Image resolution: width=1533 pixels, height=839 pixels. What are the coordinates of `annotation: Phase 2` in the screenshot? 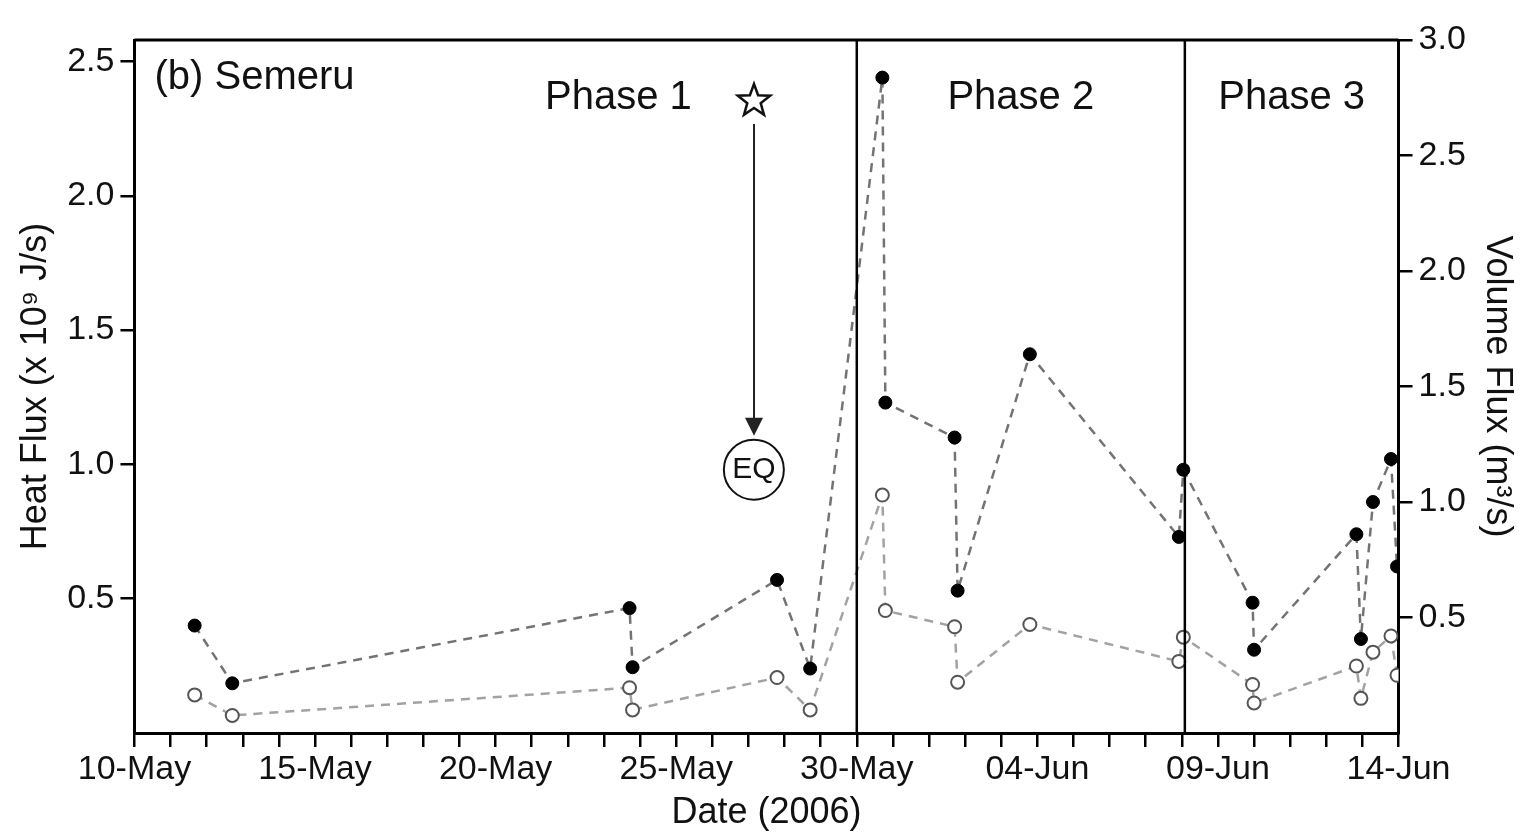 It's located at (1021, 95).